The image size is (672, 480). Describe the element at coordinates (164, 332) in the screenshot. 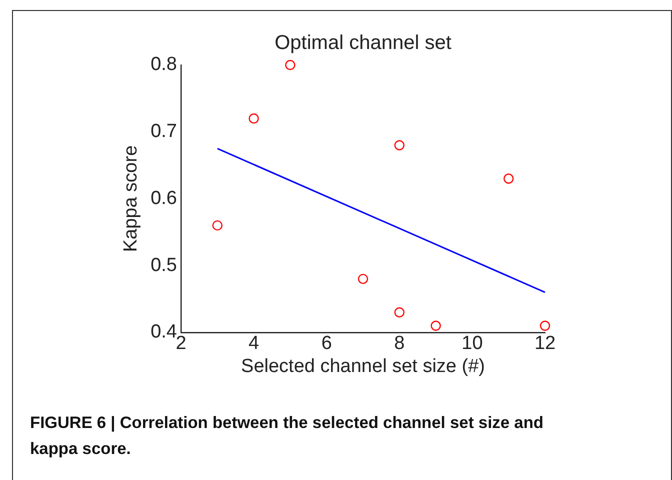

I see `y-tick-label: 0.4` at that location.